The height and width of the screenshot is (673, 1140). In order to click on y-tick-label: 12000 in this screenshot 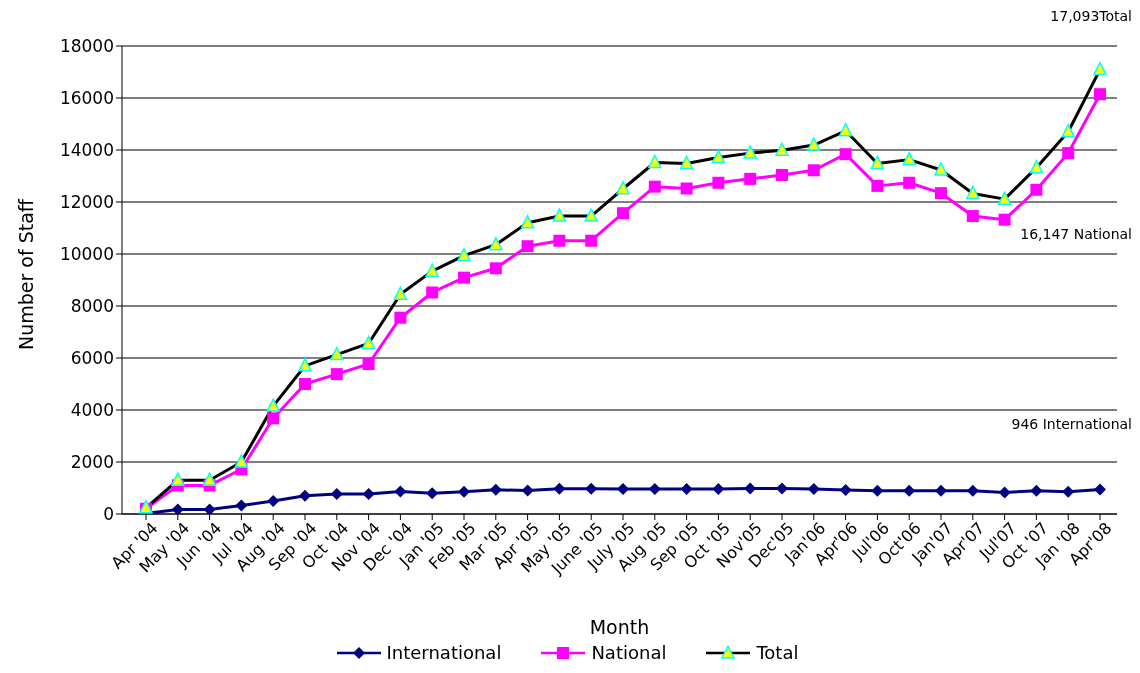, I will do `click(86, 202)`.